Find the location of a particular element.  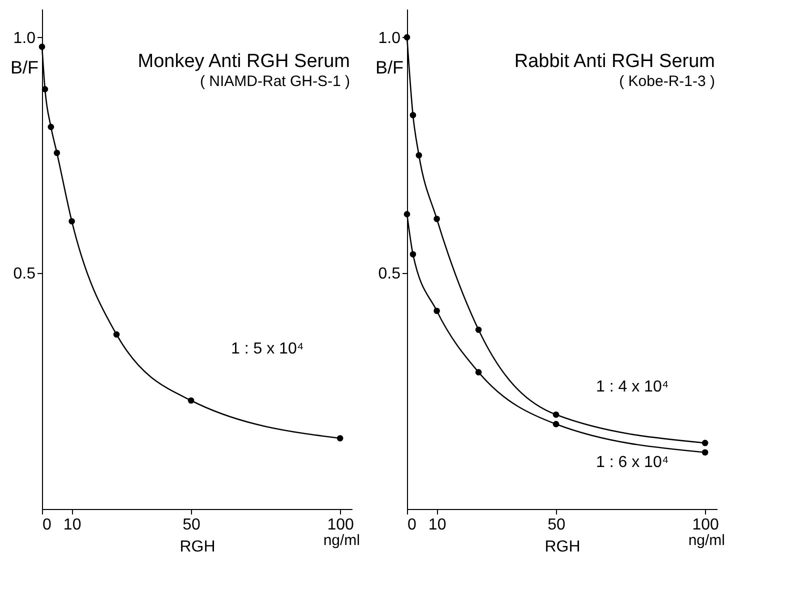

text: 1 : 5 x 10⁴ is located at coordinates (267, 349).